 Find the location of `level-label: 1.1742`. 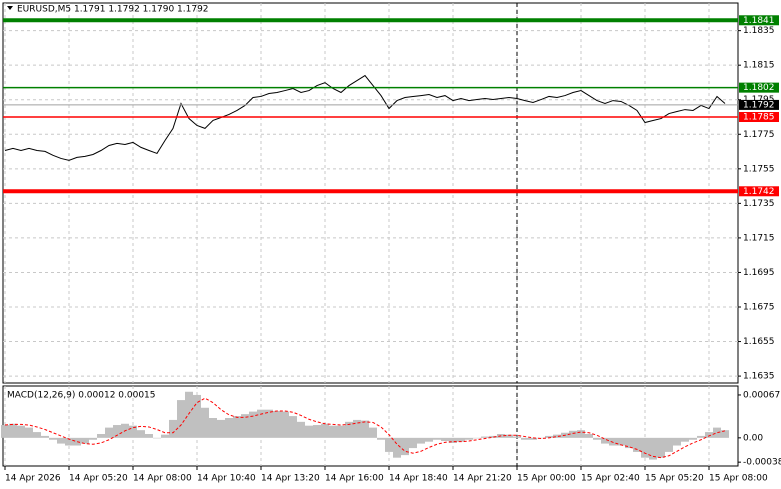

level-label: 1.1742 is located at coordinates (759, 192).